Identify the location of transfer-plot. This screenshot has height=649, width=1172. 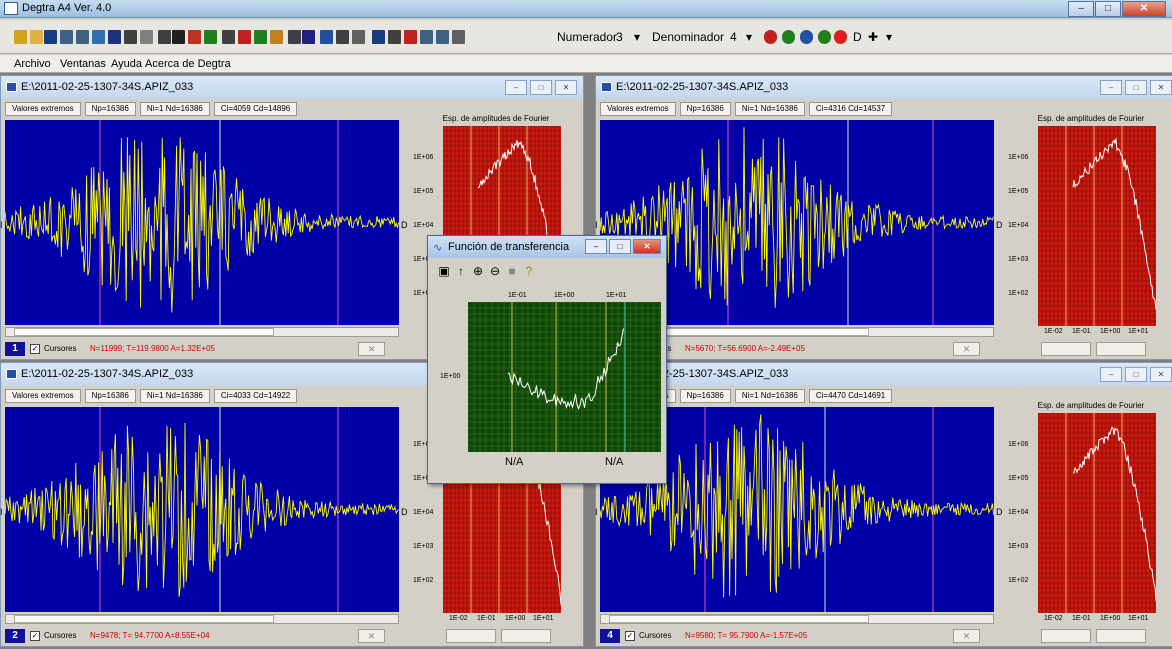
(564, 377).